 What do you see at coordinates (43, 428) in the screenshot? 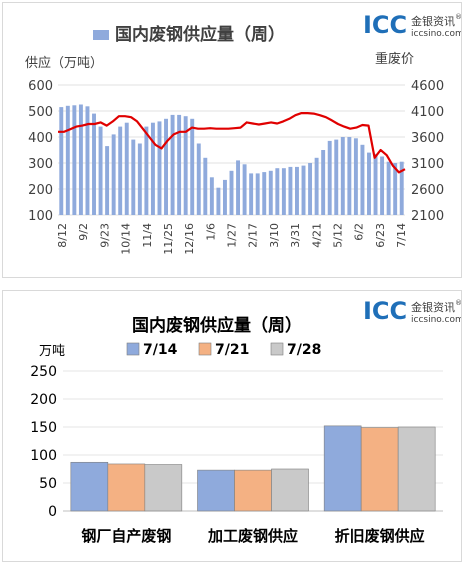
I see `y-tick-label: 150` at bounding box center [43, 428].